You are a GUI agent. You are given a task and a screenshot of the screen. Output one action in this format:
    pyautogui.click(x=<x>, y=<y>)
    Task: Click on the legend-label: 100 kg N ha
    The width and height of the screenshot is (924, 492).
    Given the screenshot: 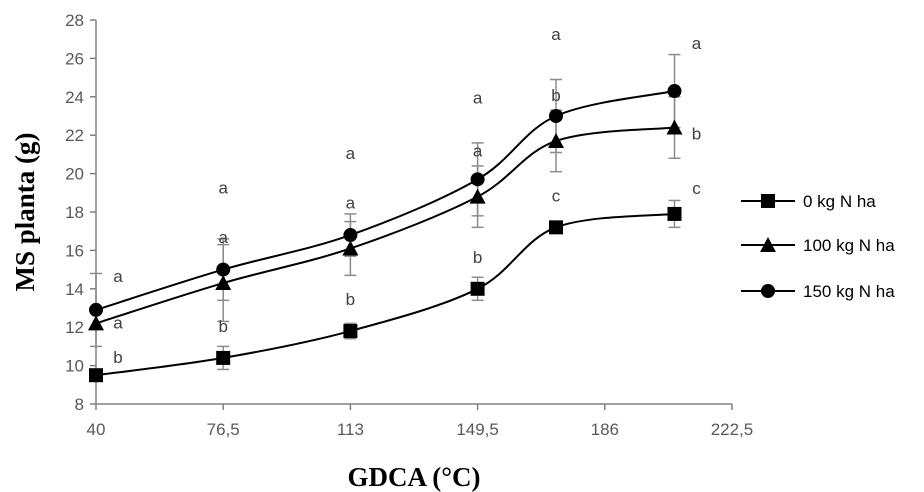 What is the action you would take?
    pyautogui.click(x=849, y=245)
    